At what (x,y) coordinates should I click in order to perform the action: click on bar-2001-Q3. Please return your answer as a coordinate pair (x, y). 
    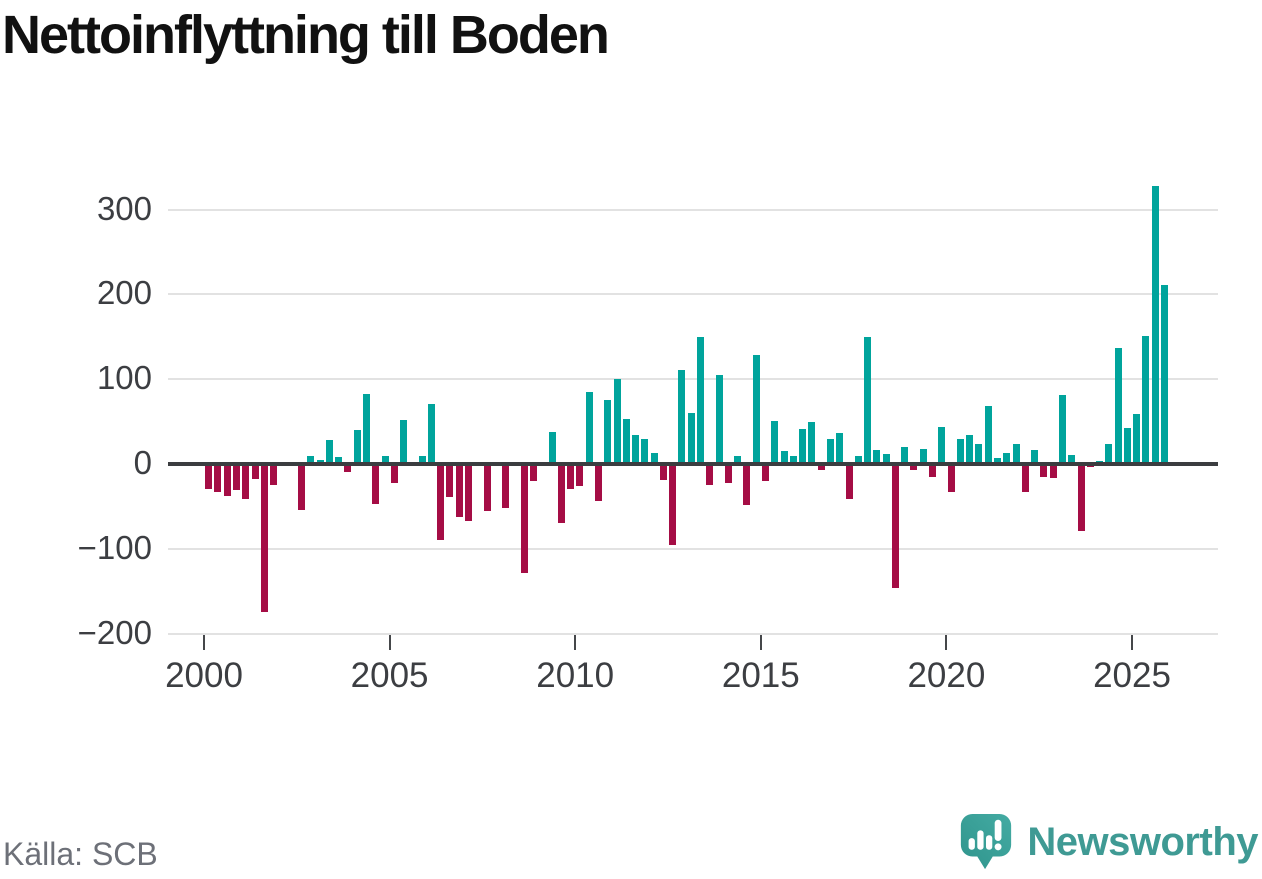
    Looking at the image, I should click on (264, 538).